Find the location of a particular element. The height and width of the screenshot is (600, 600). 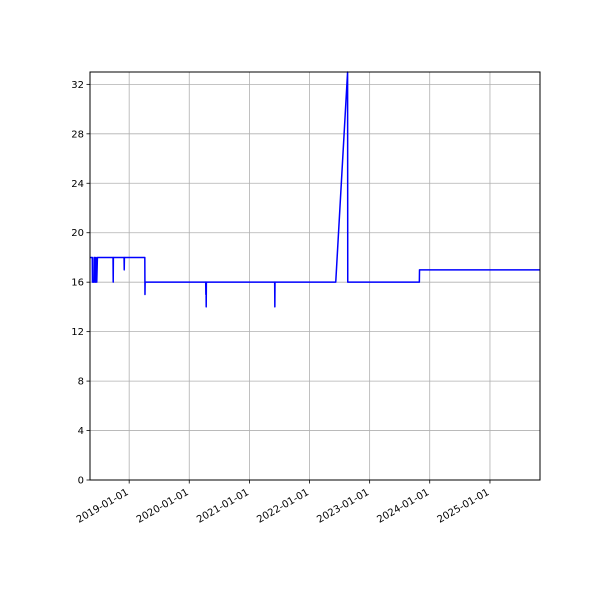

x-tick-label: 2024-01-01 is located at coordinates (403, 506).